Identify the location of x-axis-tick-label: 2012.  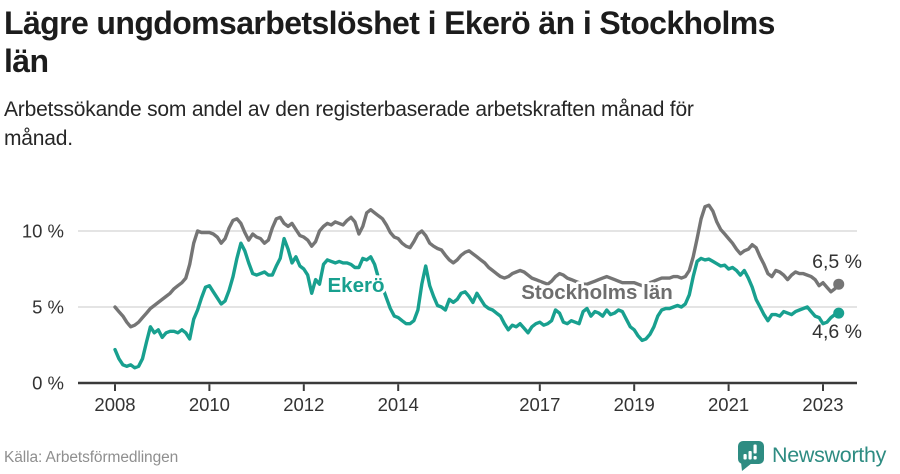
(303, 404).